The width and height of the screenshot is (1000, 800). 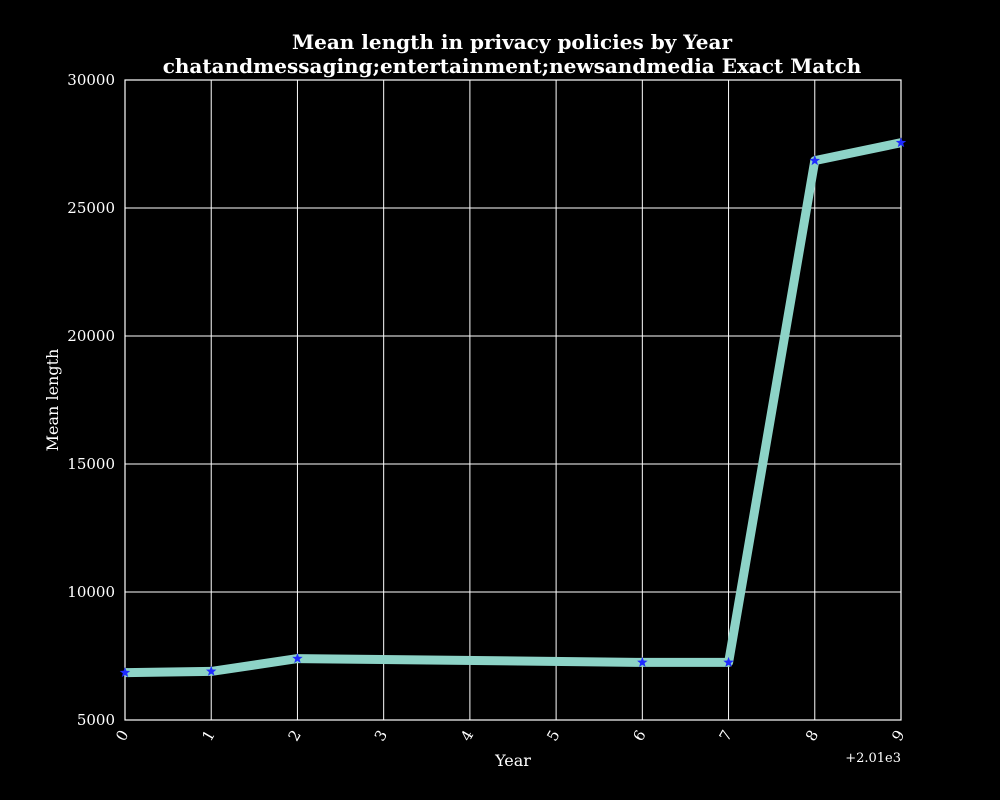 What do you see at coordinates (91, 208) in the screenshot?
I see `y-tick-label: 25000` at bounding box center [91, 208].